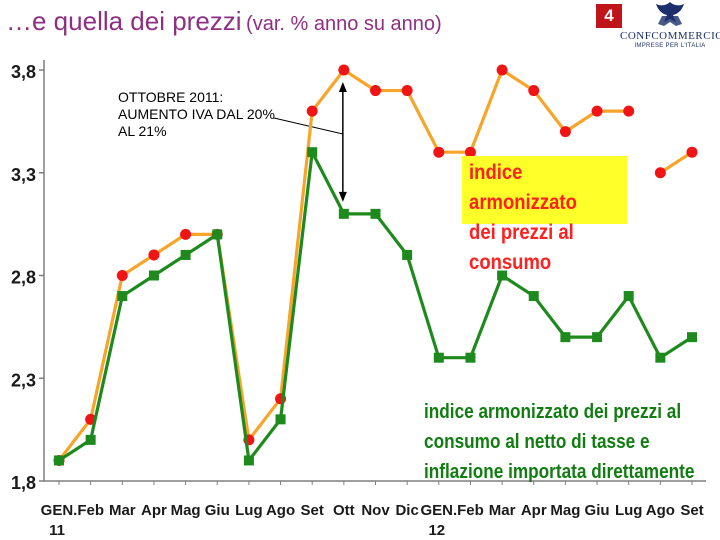 The width and height of the screenshot is (720, 540). Describe the element at coordinates (59, 520) in the screenshot. I see `x-tick-label: GEN. 11` at that location.